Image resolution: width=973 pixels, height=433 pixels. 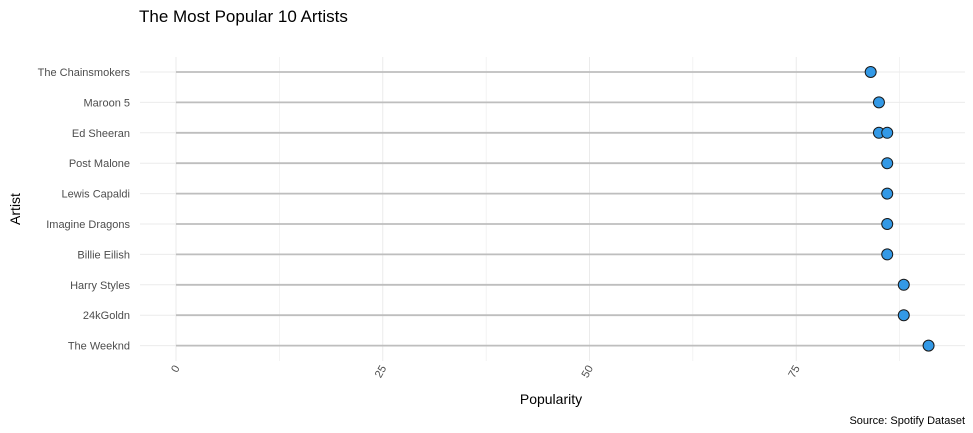 I want to click on y-tick-label: 24kGoldn, so click(x=106, y=316).